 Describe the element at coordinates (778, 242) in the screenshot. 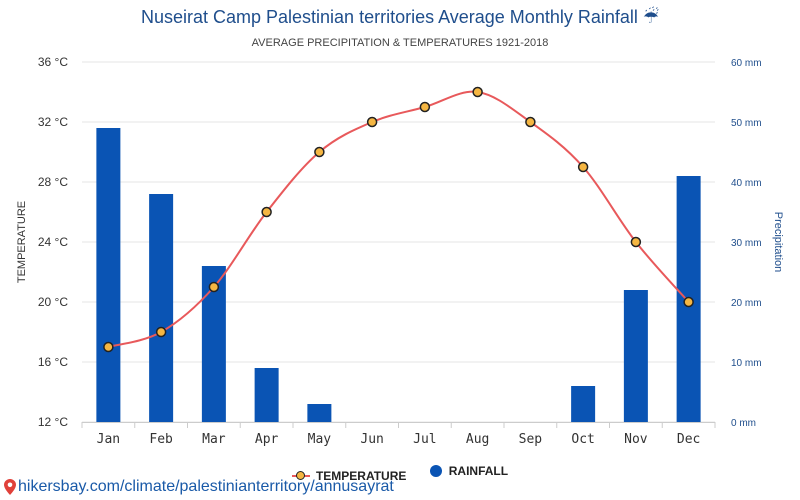

I see `y-axis-right-title: Precipitation` at that location.